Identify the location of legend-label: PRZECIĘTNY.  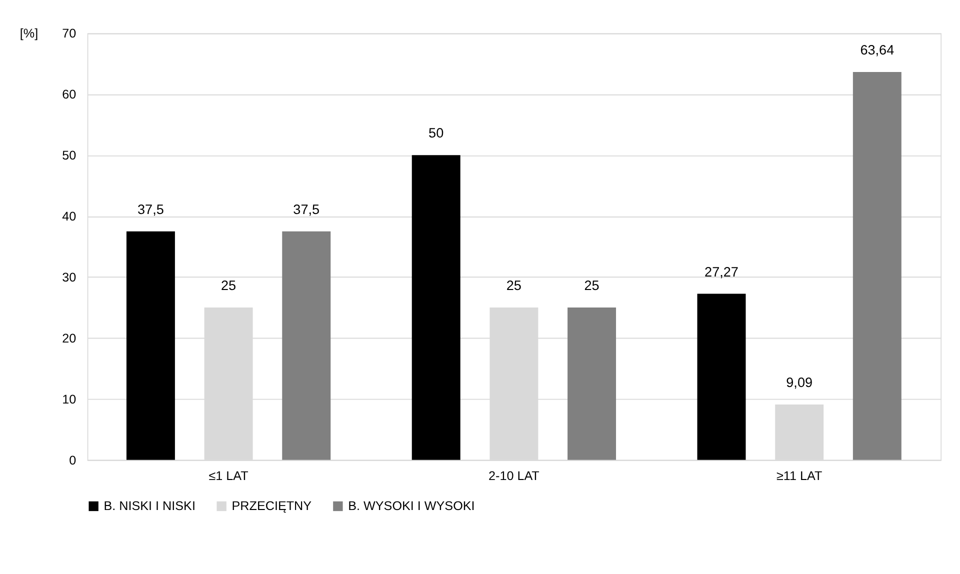
(272, 506).